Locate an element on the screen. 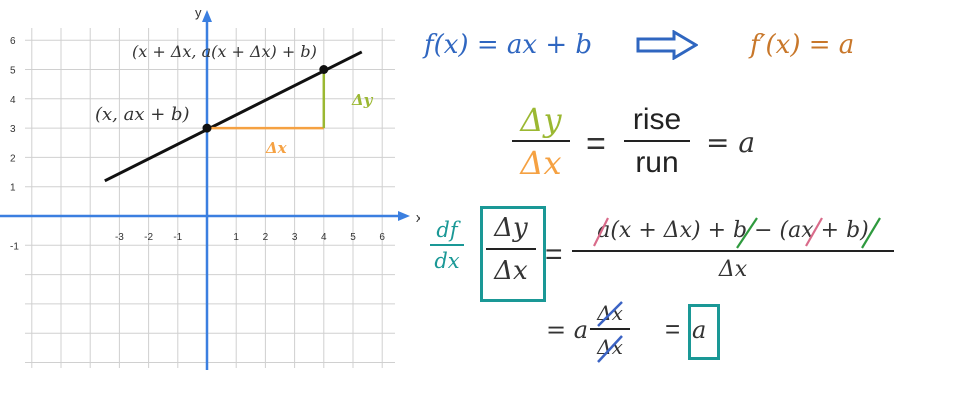  y-axis-label: y is located at coordinates (198, 12).